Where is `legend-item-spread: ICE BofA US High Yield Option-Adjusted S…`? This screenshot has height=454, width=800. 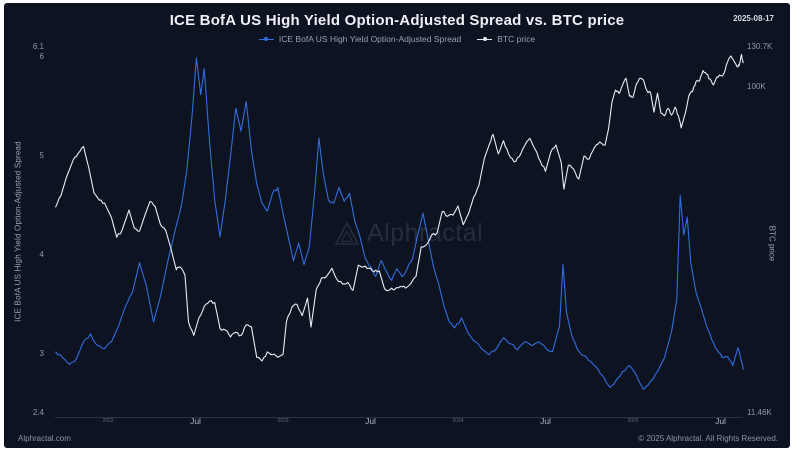 legend-item-spread: ICE BofA US High Yield Option-Adjusted S… is located at coordinates (360, 39).